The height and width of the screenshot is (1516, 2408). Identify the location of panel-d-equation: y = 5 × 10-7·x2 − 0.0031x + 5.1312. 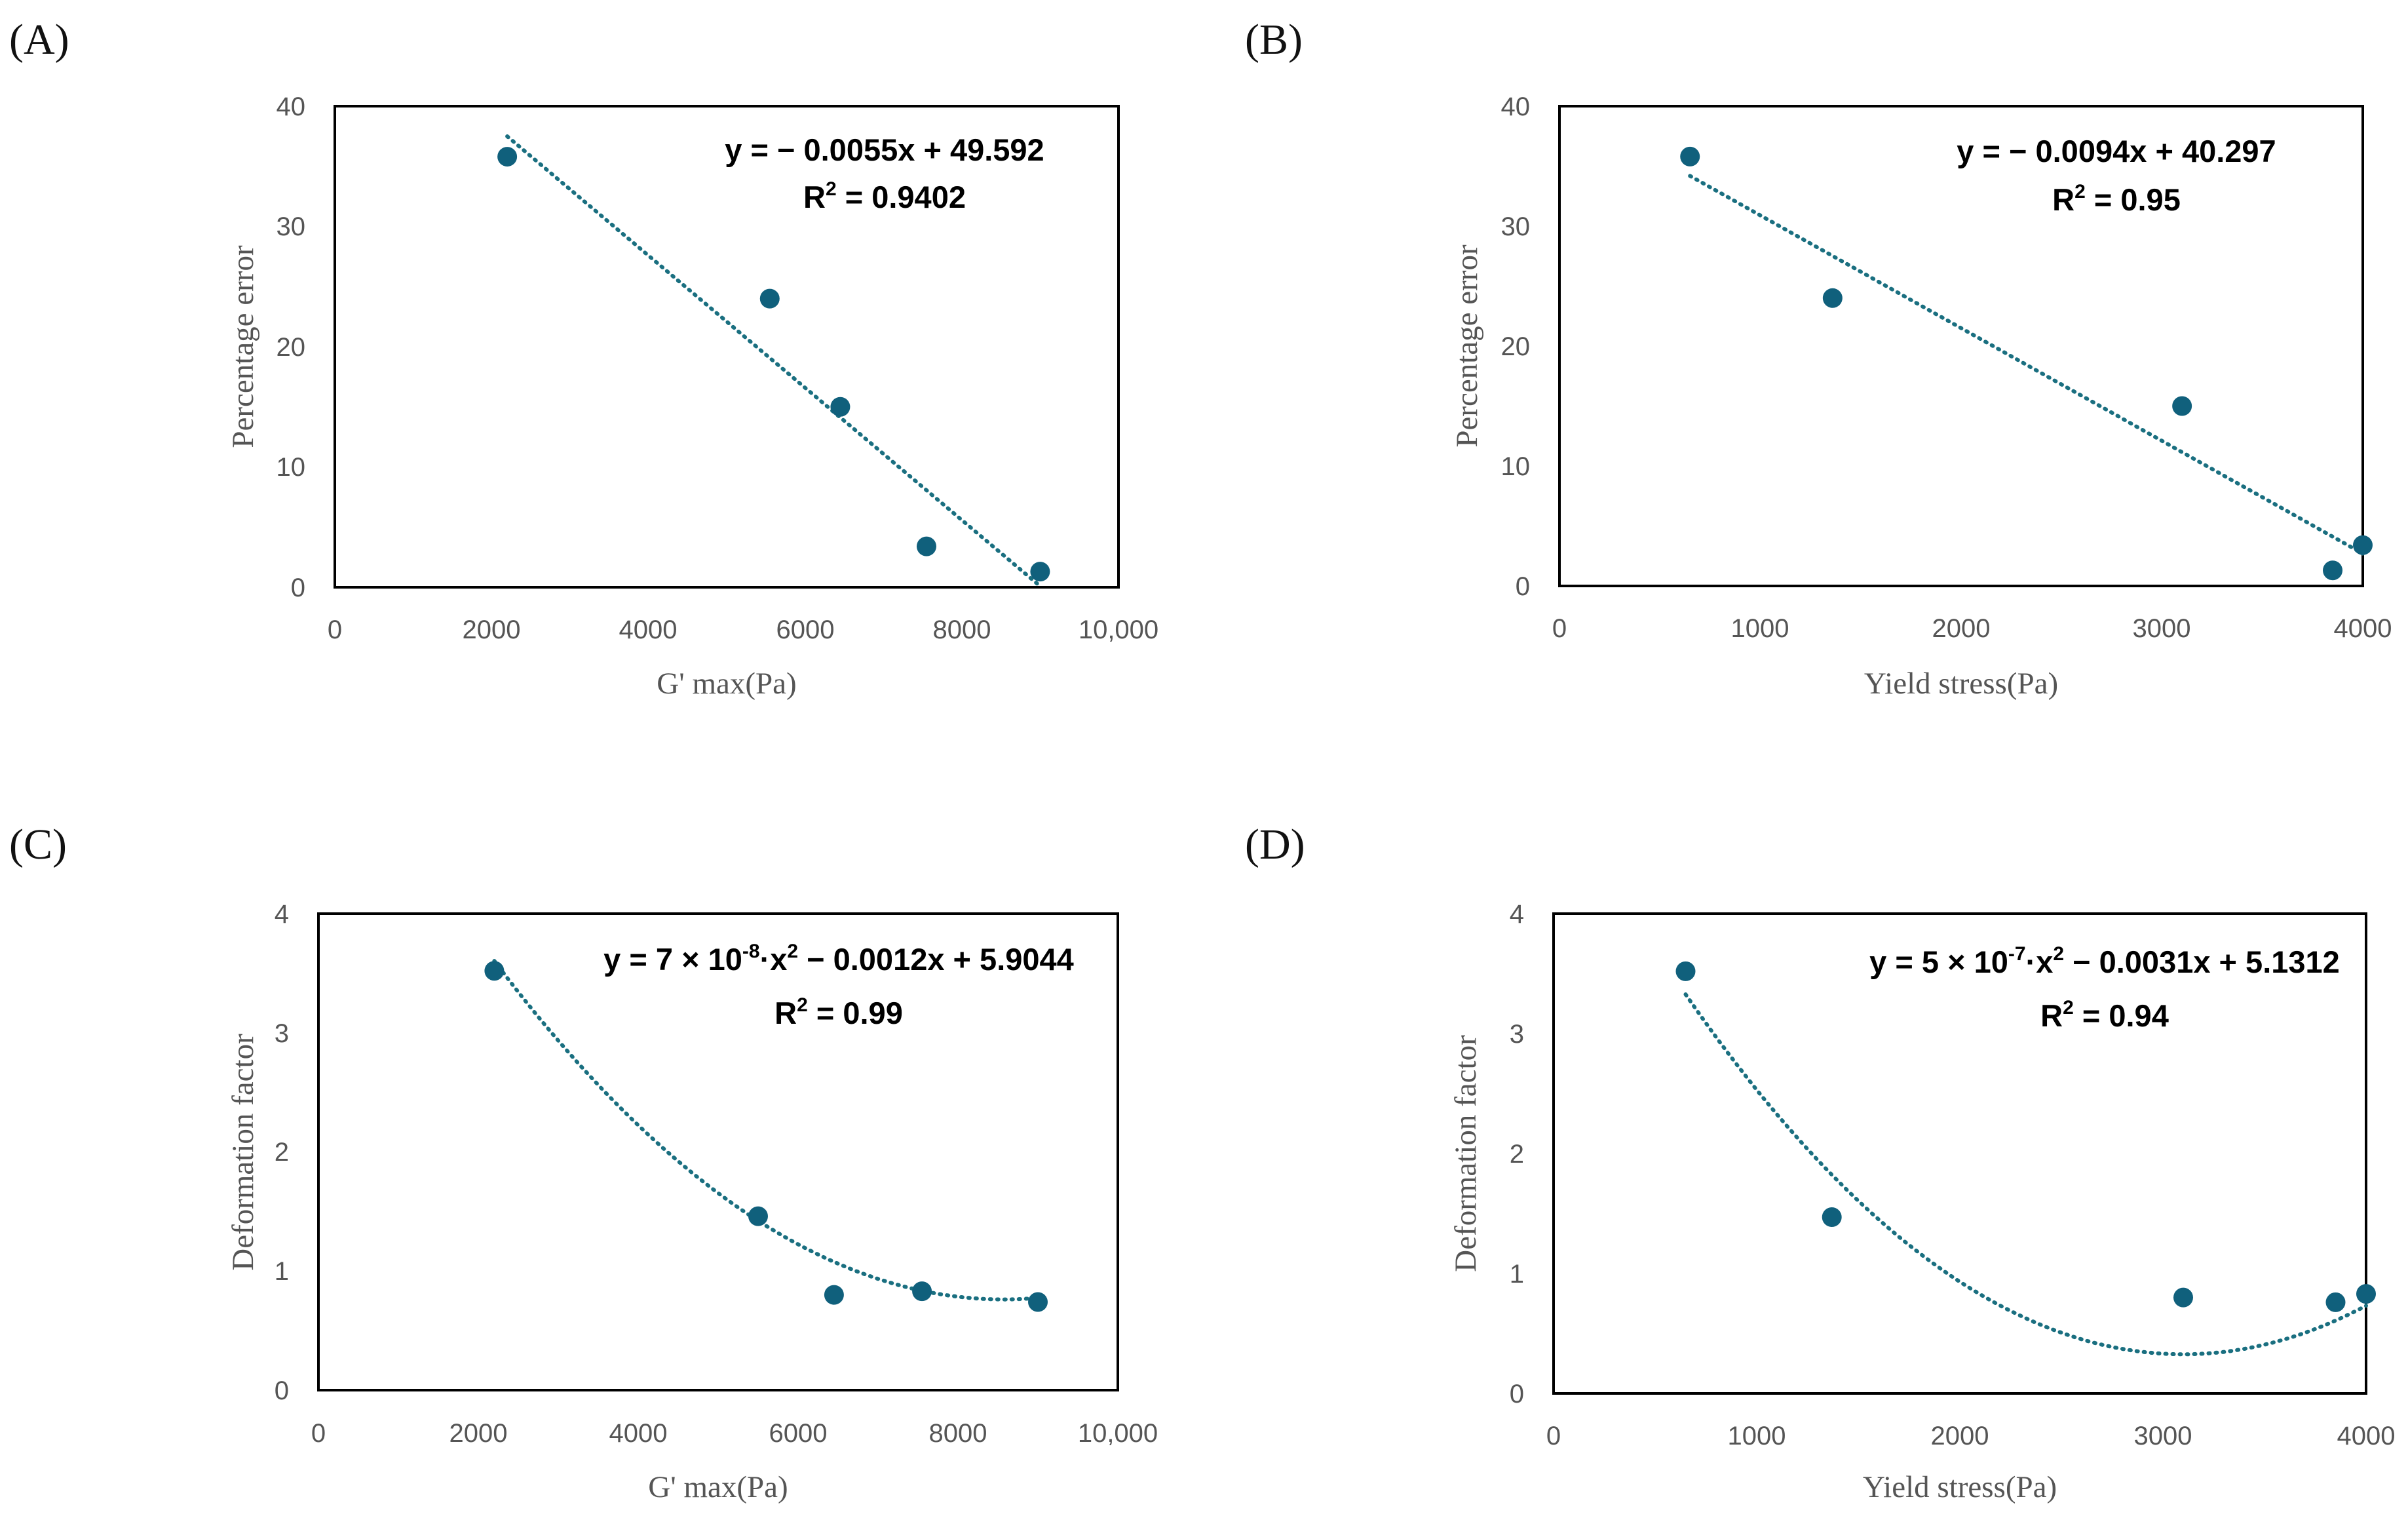
(2104, 961).